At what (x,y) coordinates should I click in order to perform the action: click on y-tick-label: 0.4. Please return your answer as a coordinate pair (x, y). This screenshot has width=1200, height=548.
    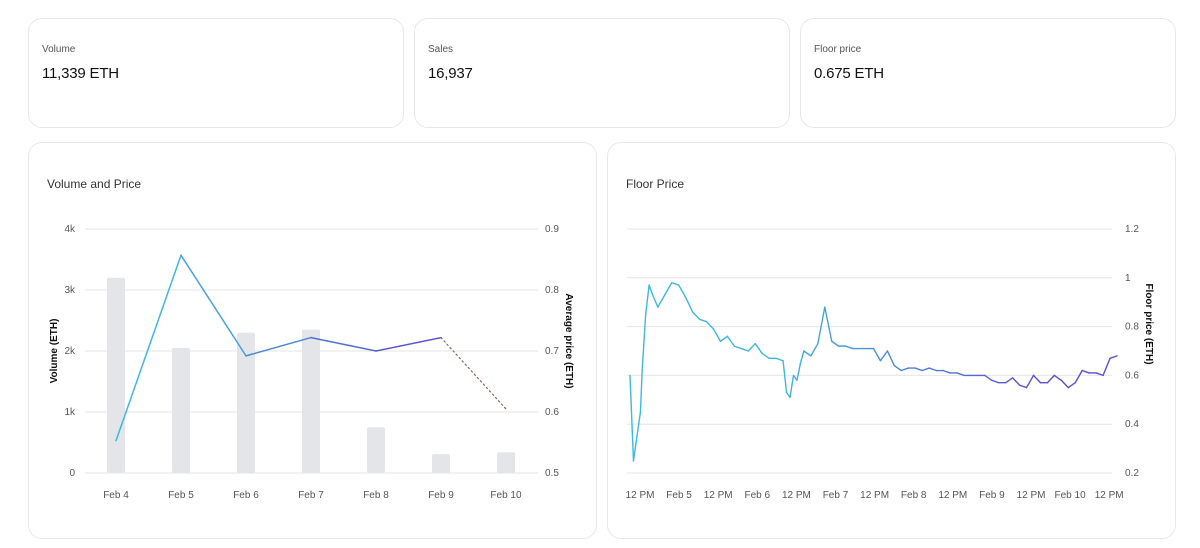
    Looking at the image, I should click on (1132, 424).